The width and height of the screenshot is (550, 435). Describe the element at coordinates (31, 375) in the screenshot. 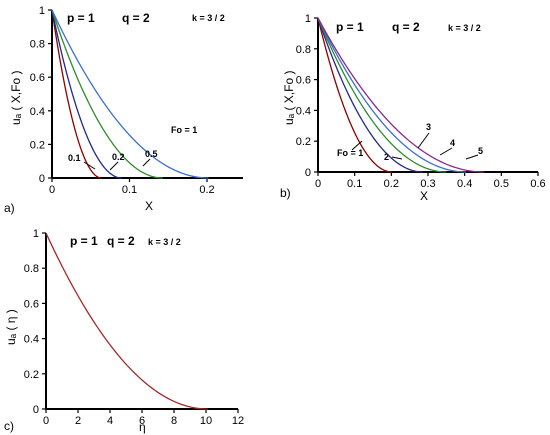

I see `panel-c-ytick-label: 0.2` at that location.